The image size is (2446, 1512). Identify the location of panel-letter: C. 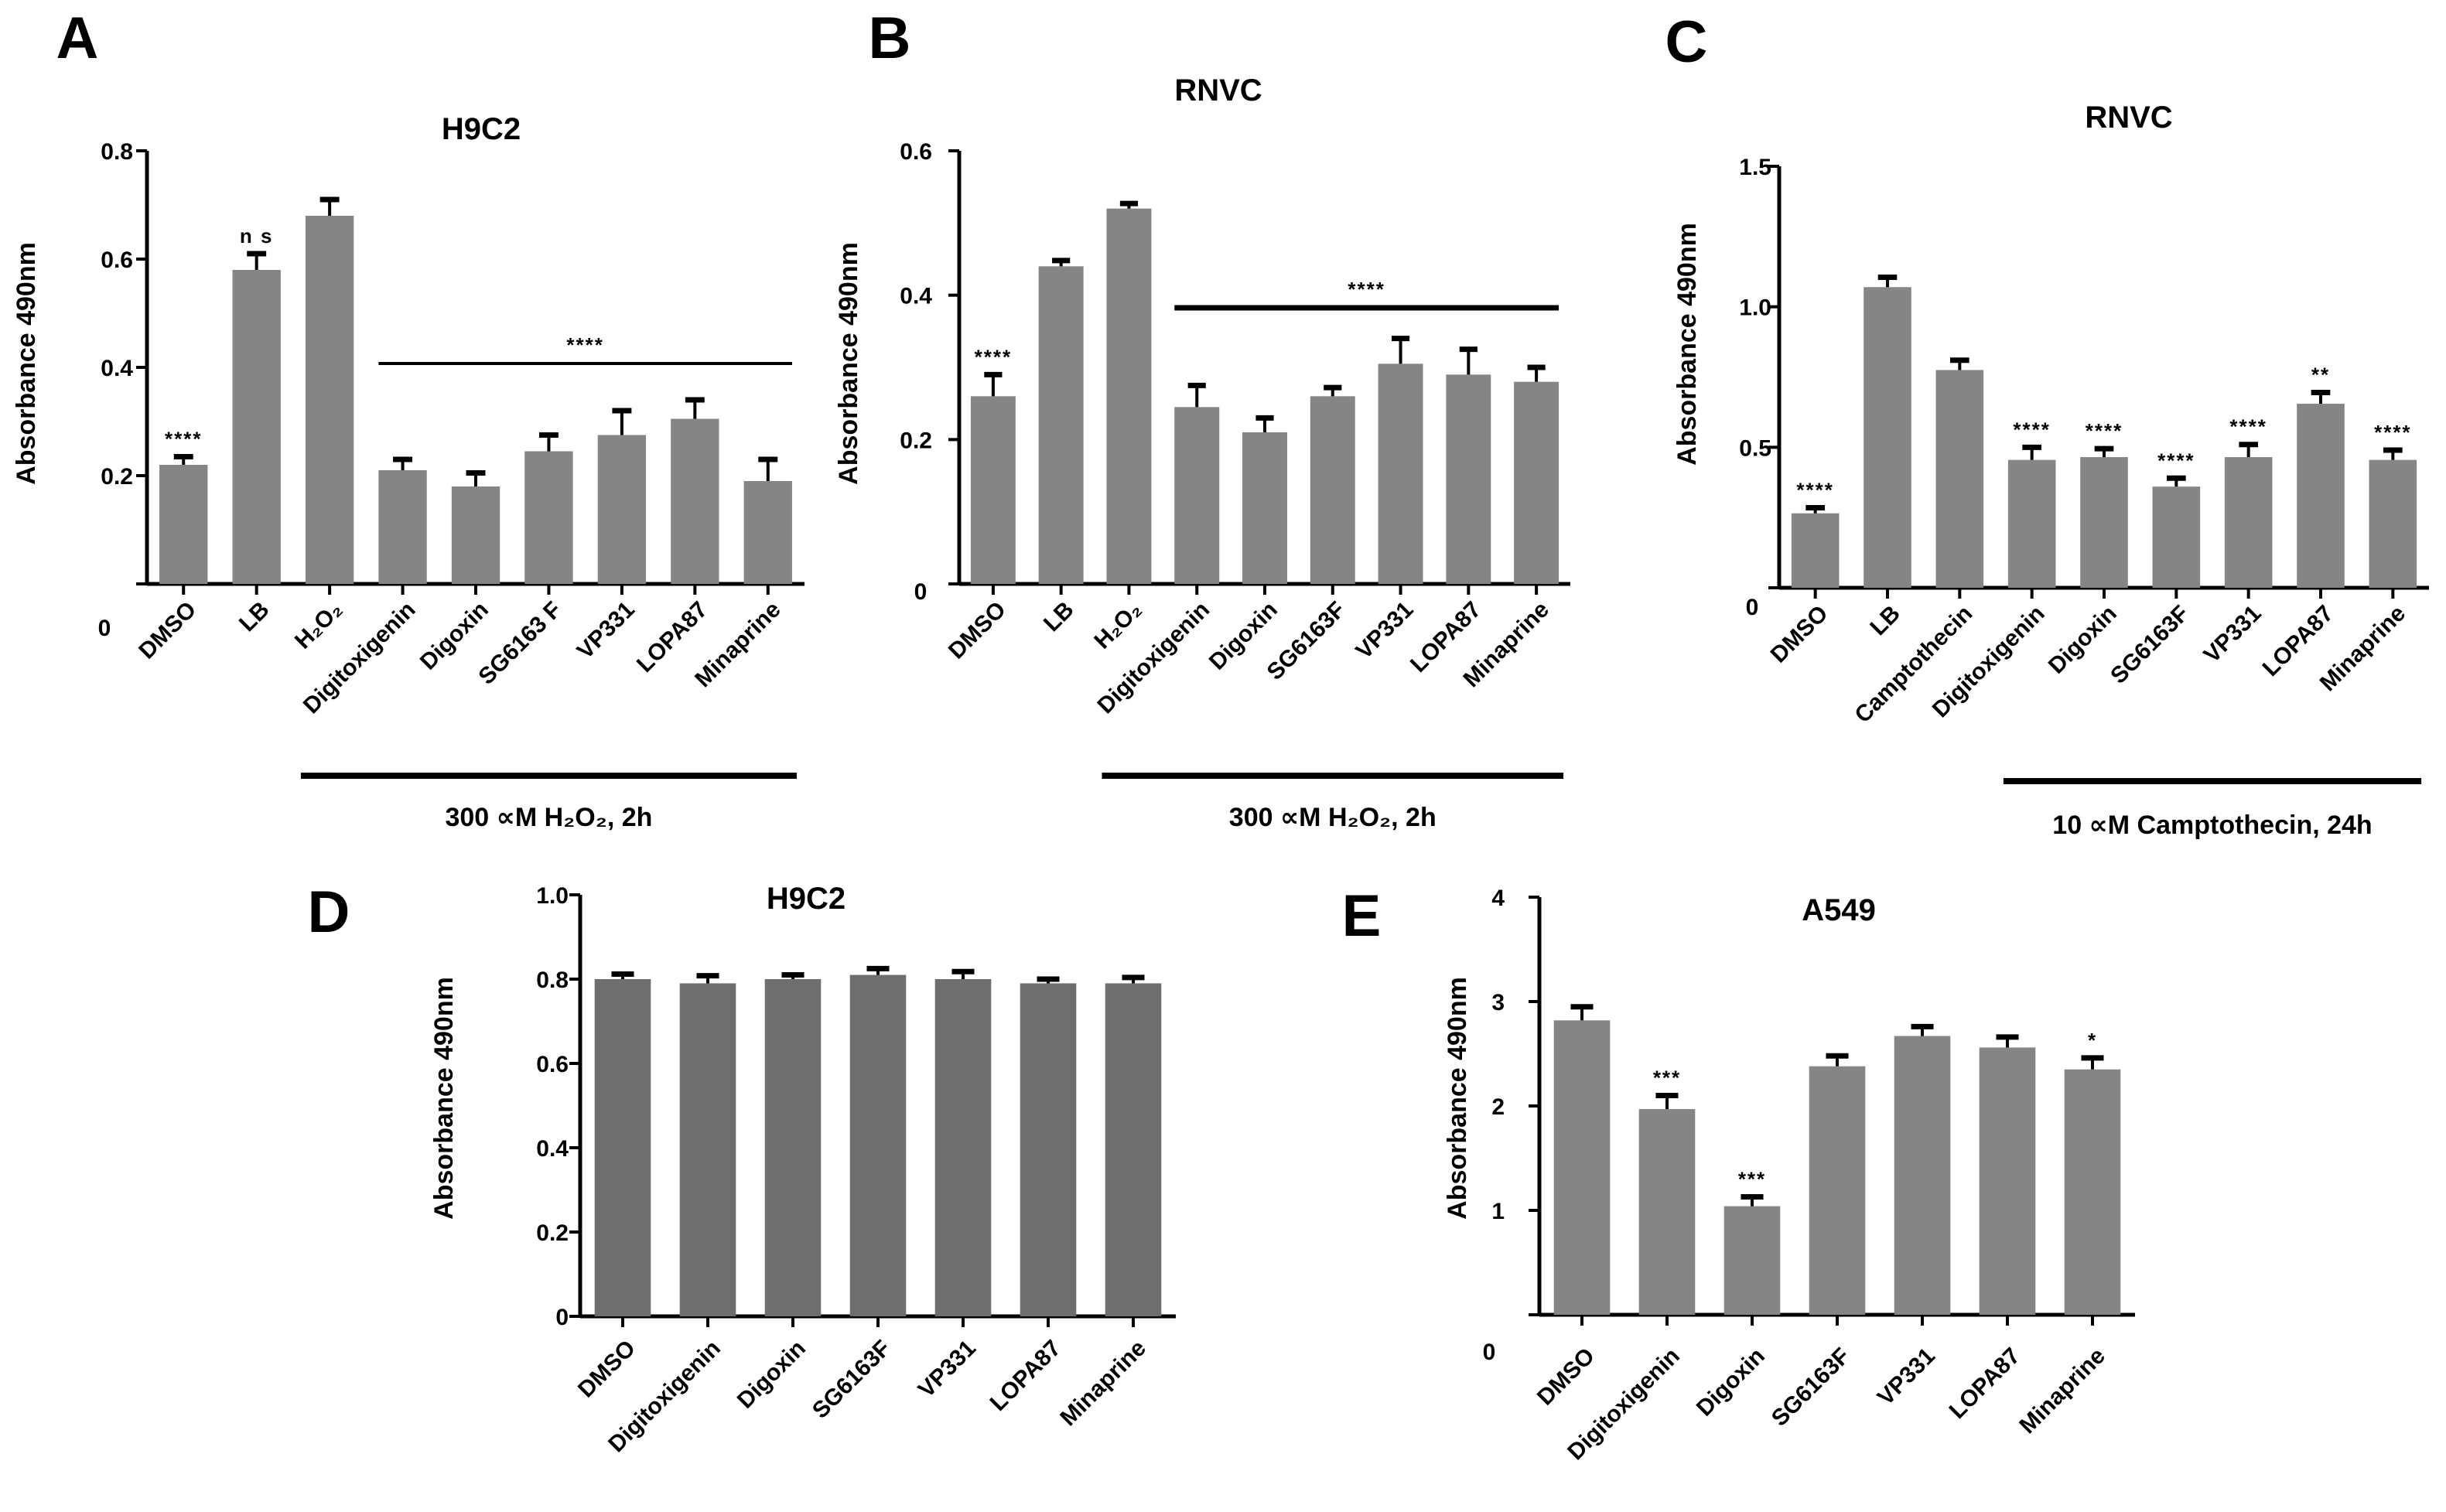
(1686, 42).